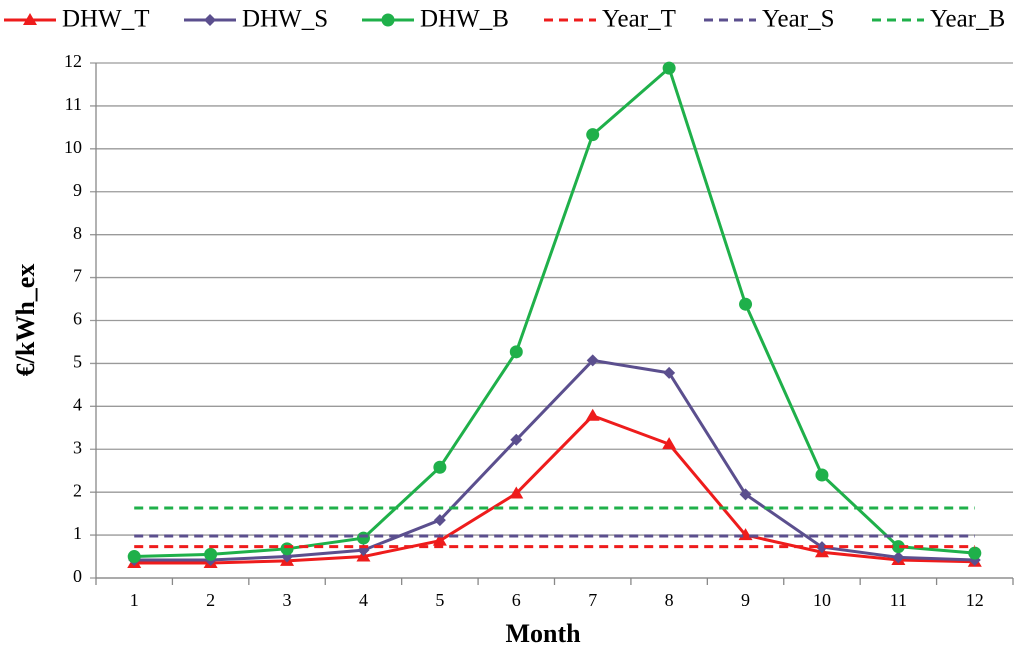 The height and width of the screenshot is (658, 1019). Describe the element at coordinates (77, 490) in the screenshot. I see `y-tick-label: 2` at that location.